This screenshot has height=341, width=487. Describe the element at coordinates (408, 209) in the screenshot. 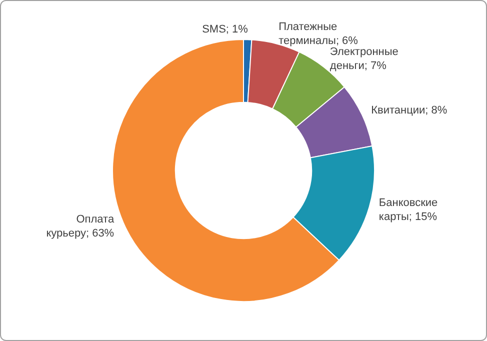

I see `slice-label: Банковские карты; 15%` at that location.